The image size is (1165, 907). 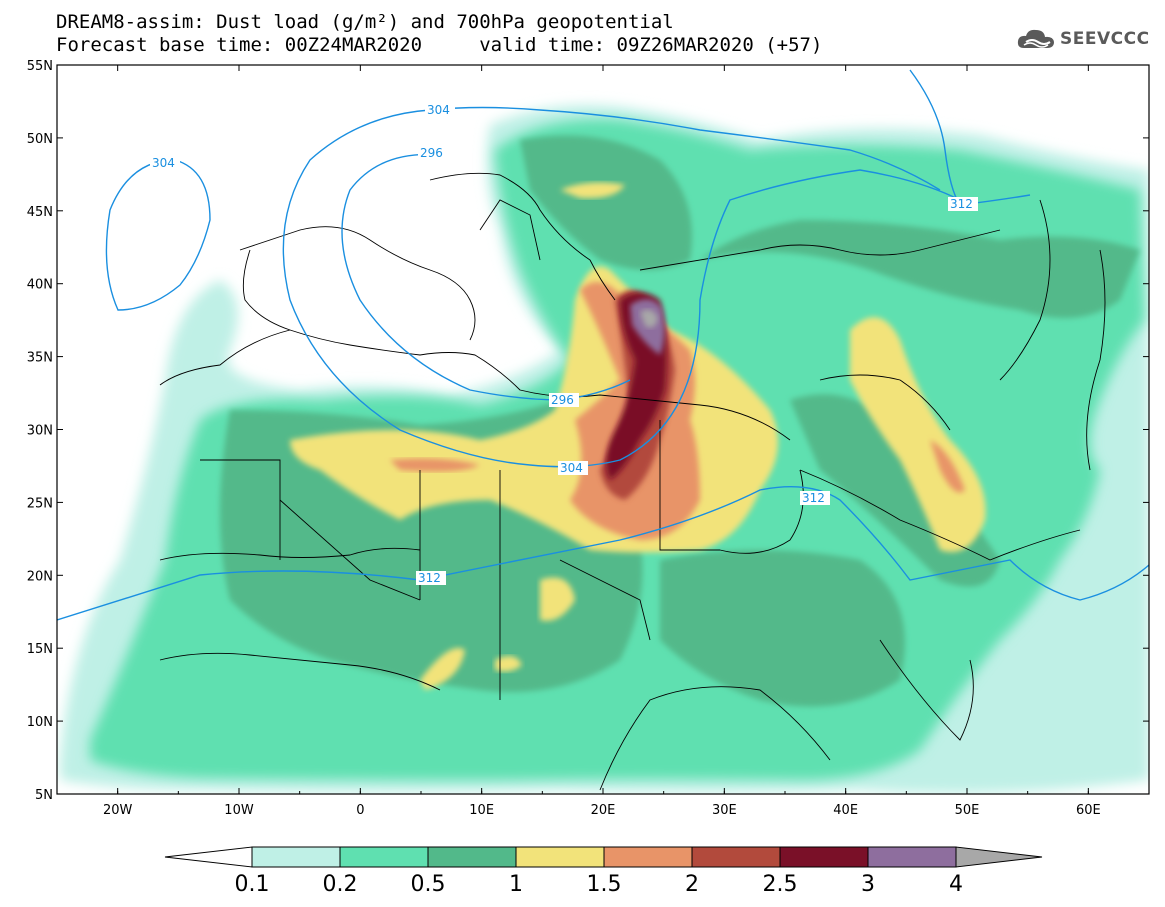 I want to click on lat-tick-label: 30N, so click(x=40, y=431).